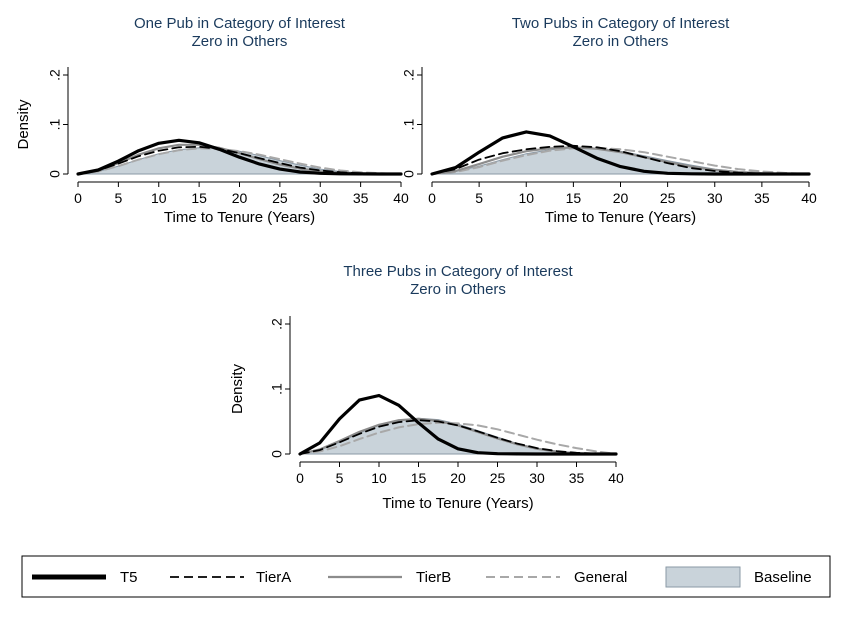 The width and height of the screenshot is (850, 618). Describe the element at coordinates (273, 577) in the screenshot. I see `legend-label-tiera: TierA` at that location.